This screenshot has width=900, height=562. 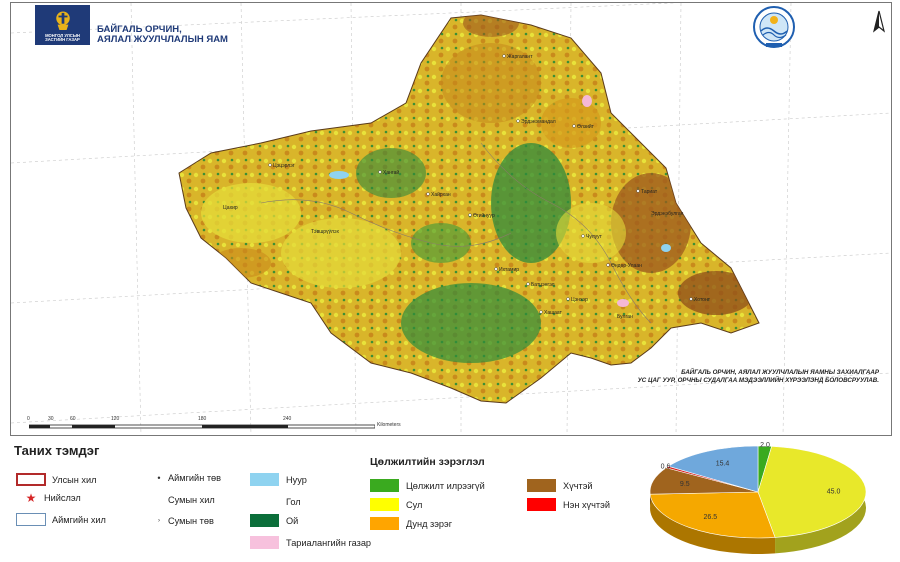 I want to click on legend-title: Таних тэмдэг, so click(x=57, y=450).